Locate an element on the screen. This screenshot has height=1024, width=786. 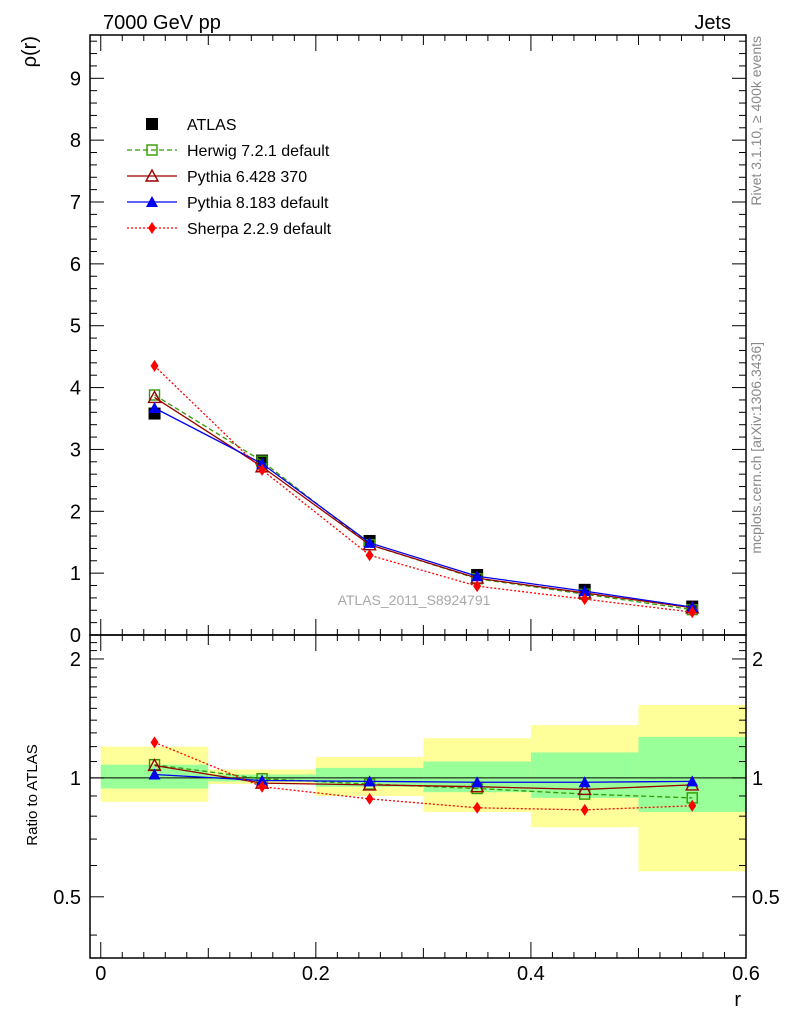
ratio-y-axis-label: Ratio to ATLAS is located at coordinates (32, 794).